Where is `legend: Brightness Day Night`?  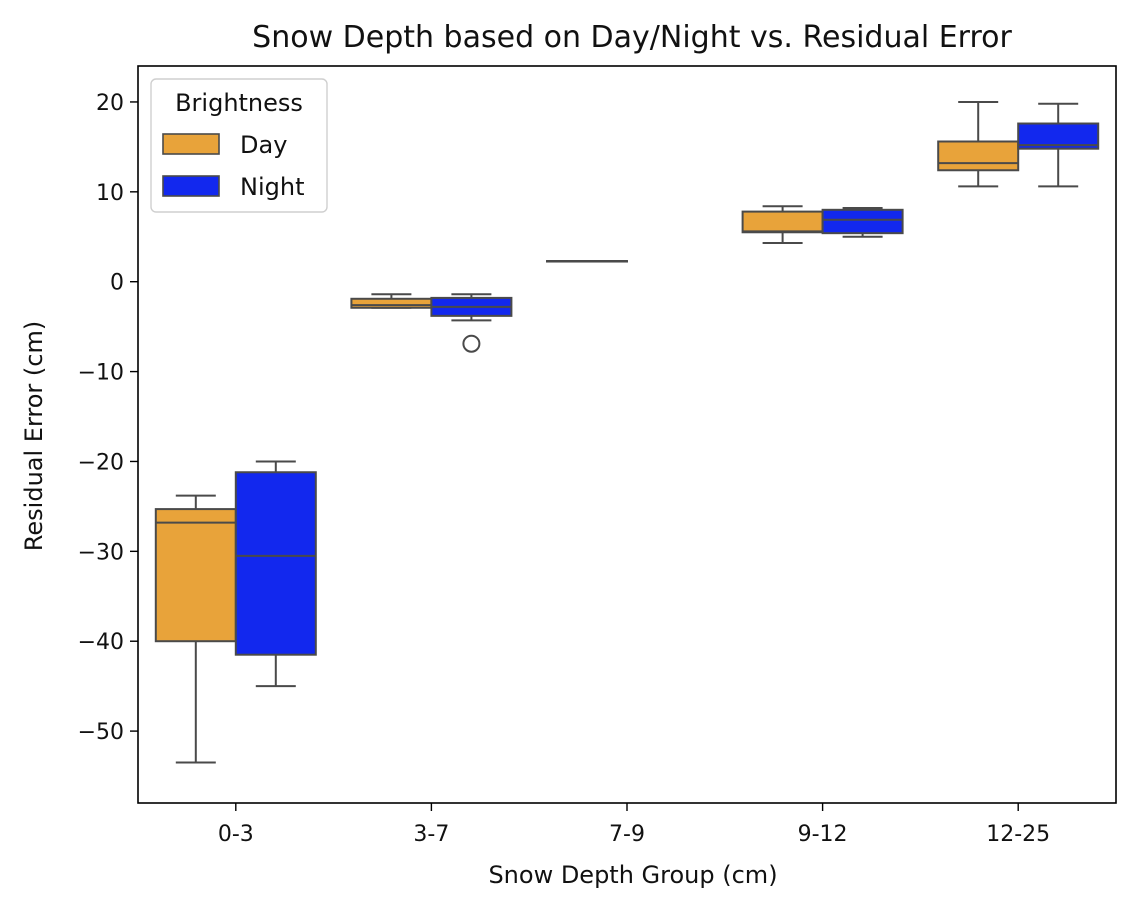
legend: Brightness Day Night is located at coordinates (239, 145).